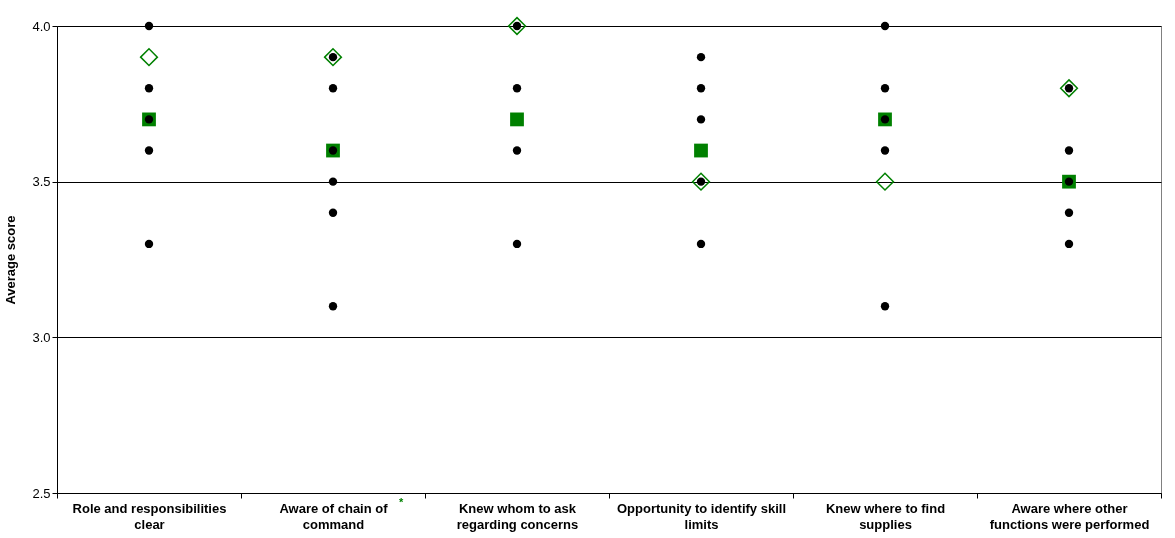  I want to click on x-tick-label: Knew where to find supplies, so click(885, 516).